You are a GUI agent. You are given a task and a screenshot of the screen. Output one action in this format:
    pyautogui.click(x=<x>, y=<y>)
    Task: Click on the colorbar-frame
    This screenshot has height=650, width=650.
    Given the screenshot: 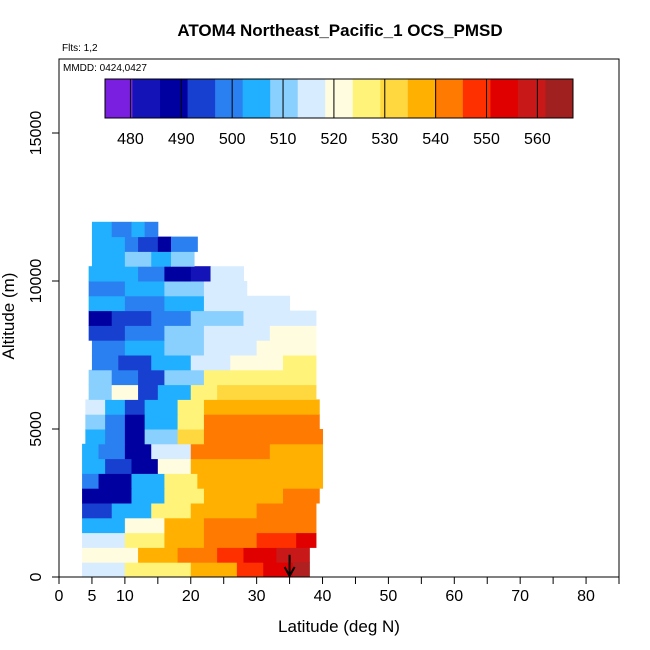 What is the action you would take?
    pyautogui.click(x=339, y=98)
    